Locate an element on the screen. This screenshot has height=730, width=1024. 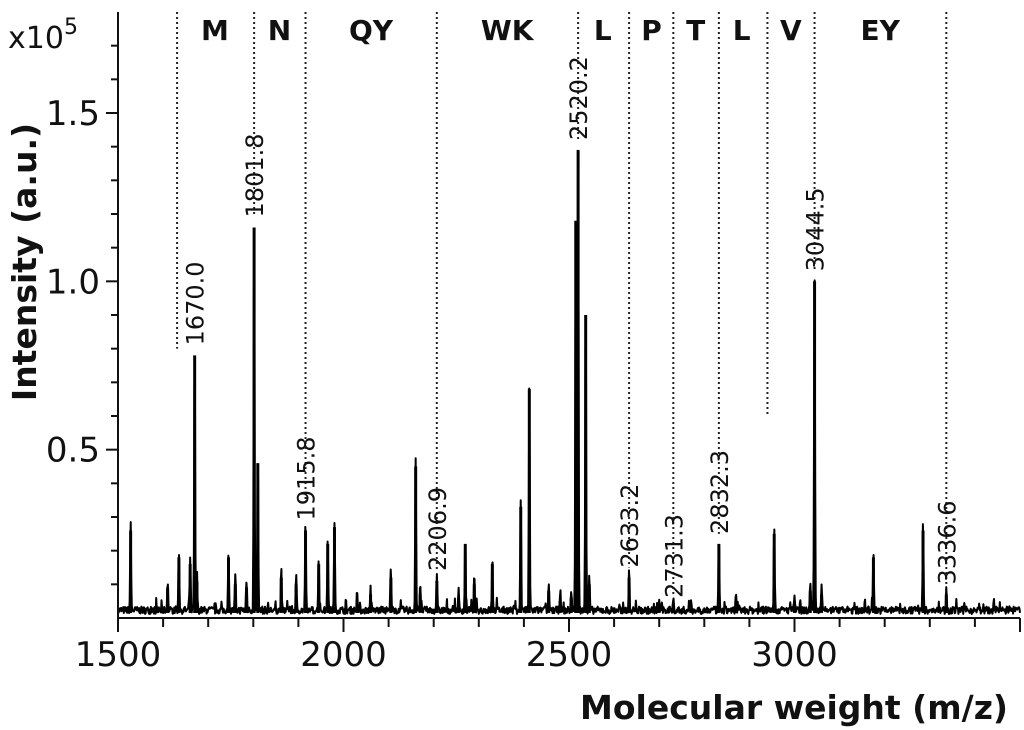
peak-label: 1915.8 is located at coordinates (307, 478).